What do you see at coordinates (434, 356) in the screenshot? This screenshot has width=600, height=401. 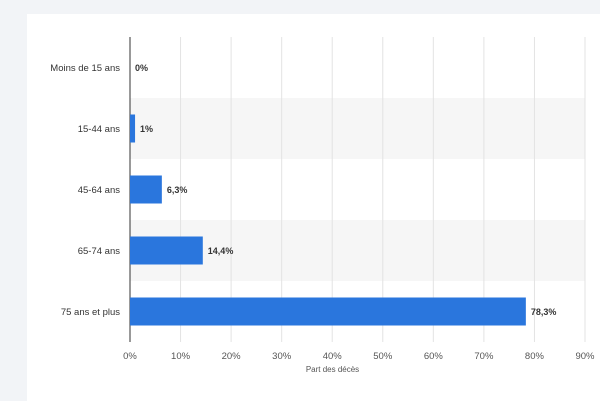 I see `x-tick-label: 60%` at bounding box center [434, 356].